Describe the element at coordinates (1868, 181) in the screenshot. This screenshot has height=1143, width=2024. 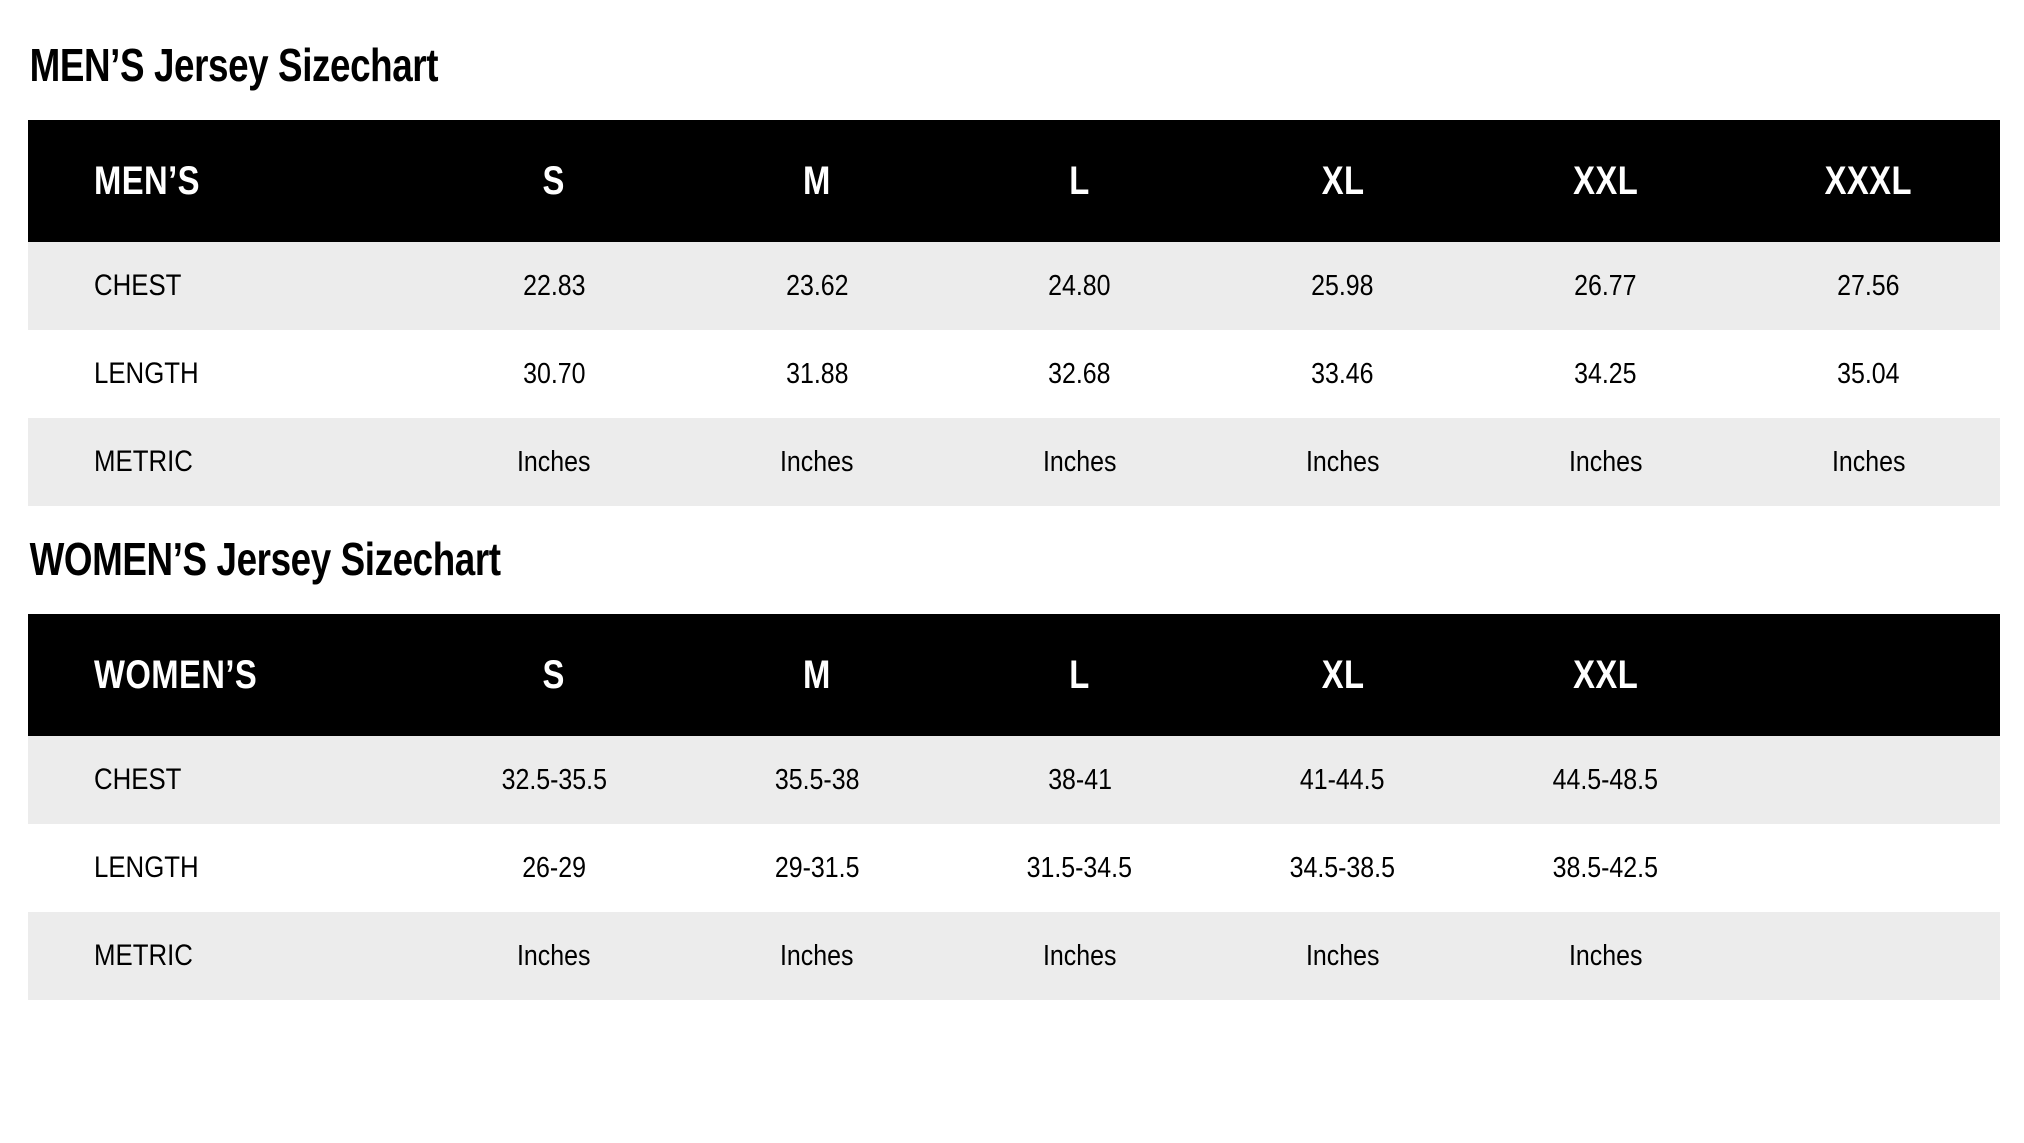
I see `mens-header-size-xxxl: XXXL` at that location.